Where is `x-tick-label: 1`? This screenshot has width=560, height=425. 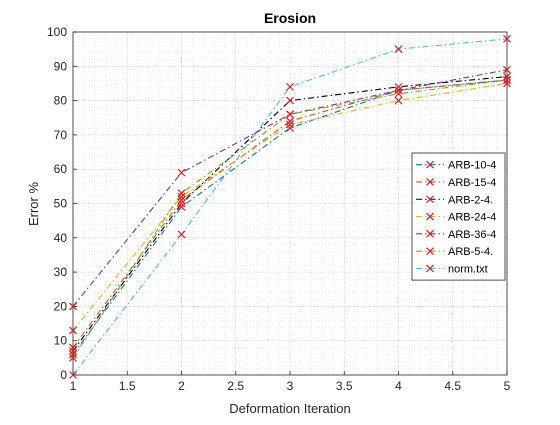
x-tick-label: 1 is located at coordinates (73, 386).